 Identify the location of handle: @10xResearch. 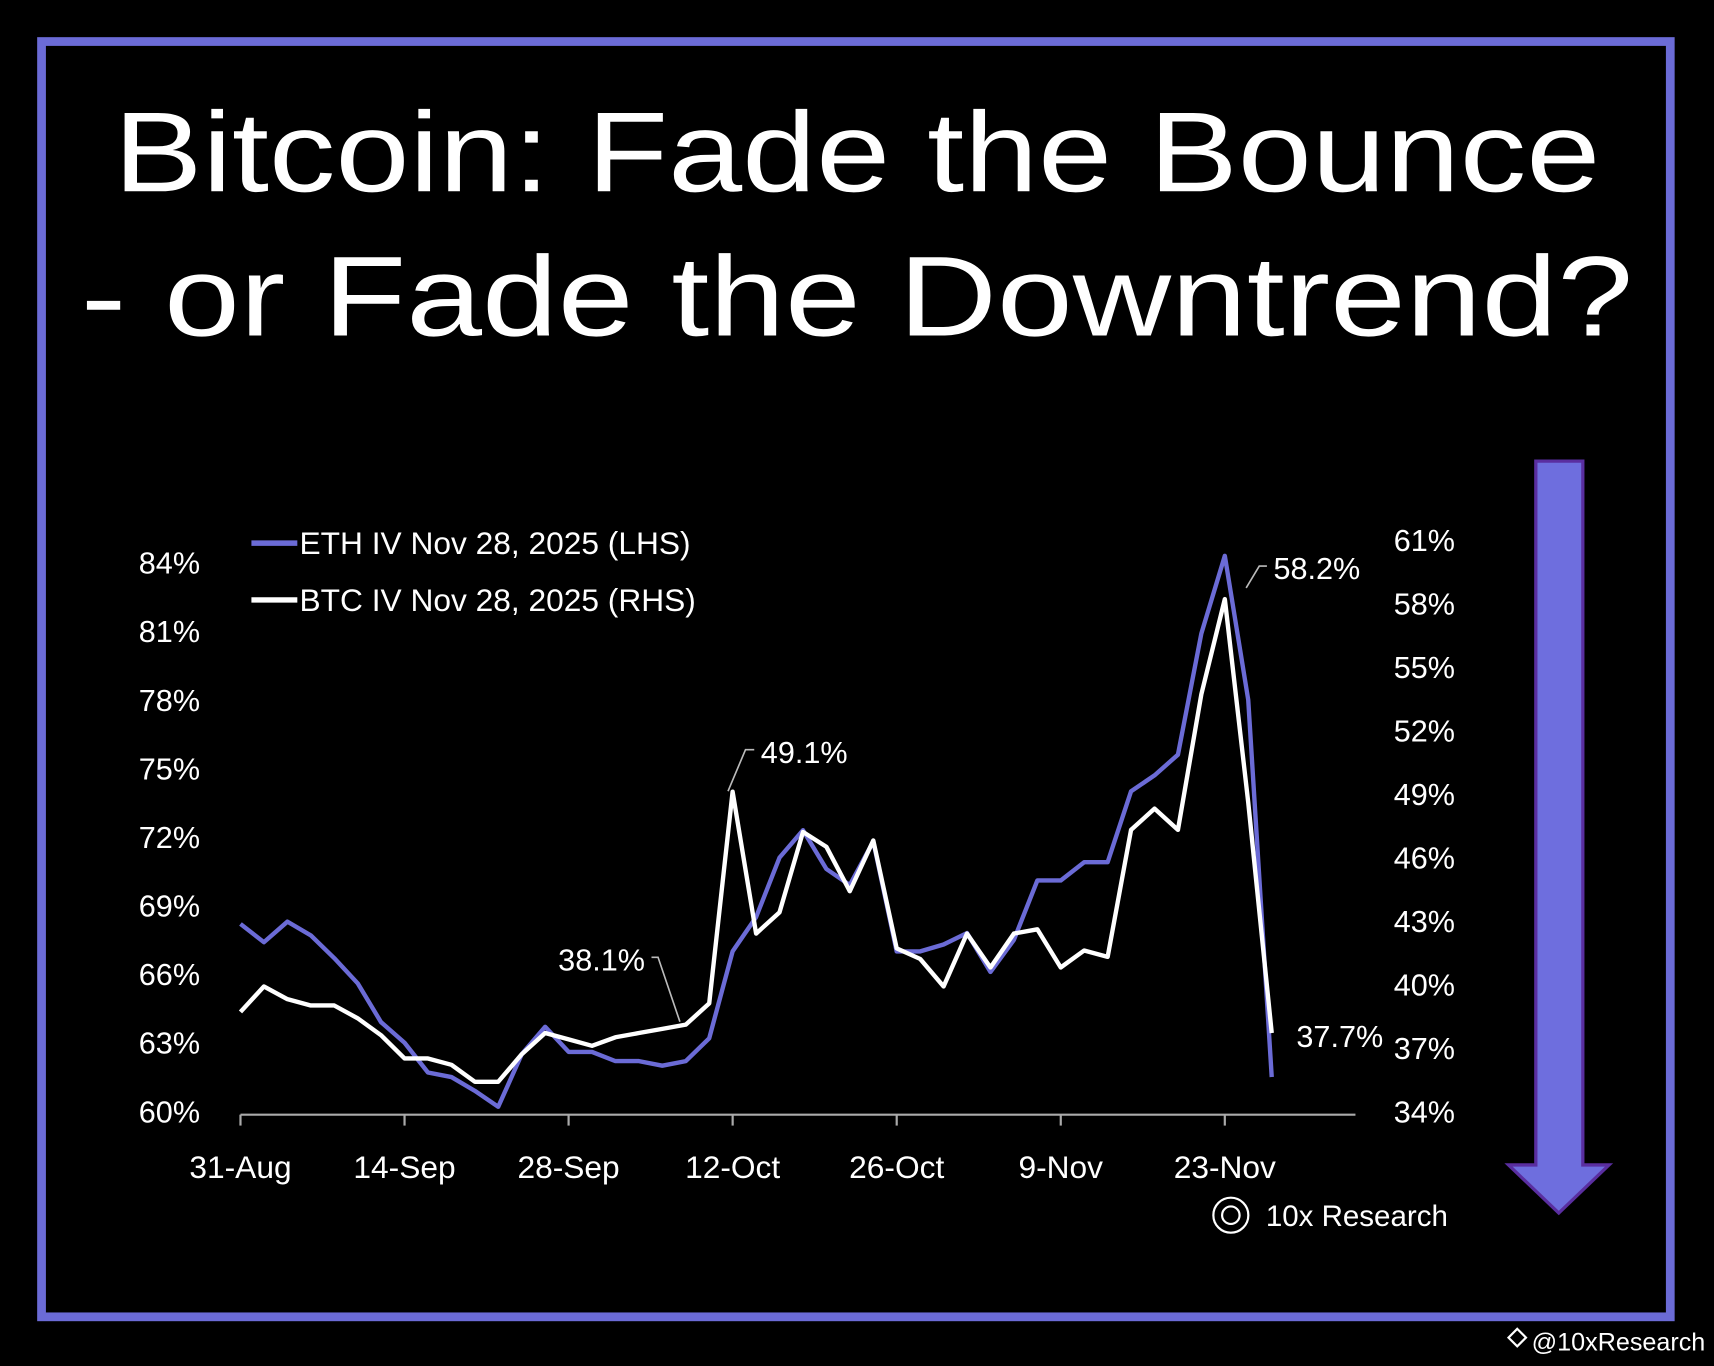
(1619, 1343).